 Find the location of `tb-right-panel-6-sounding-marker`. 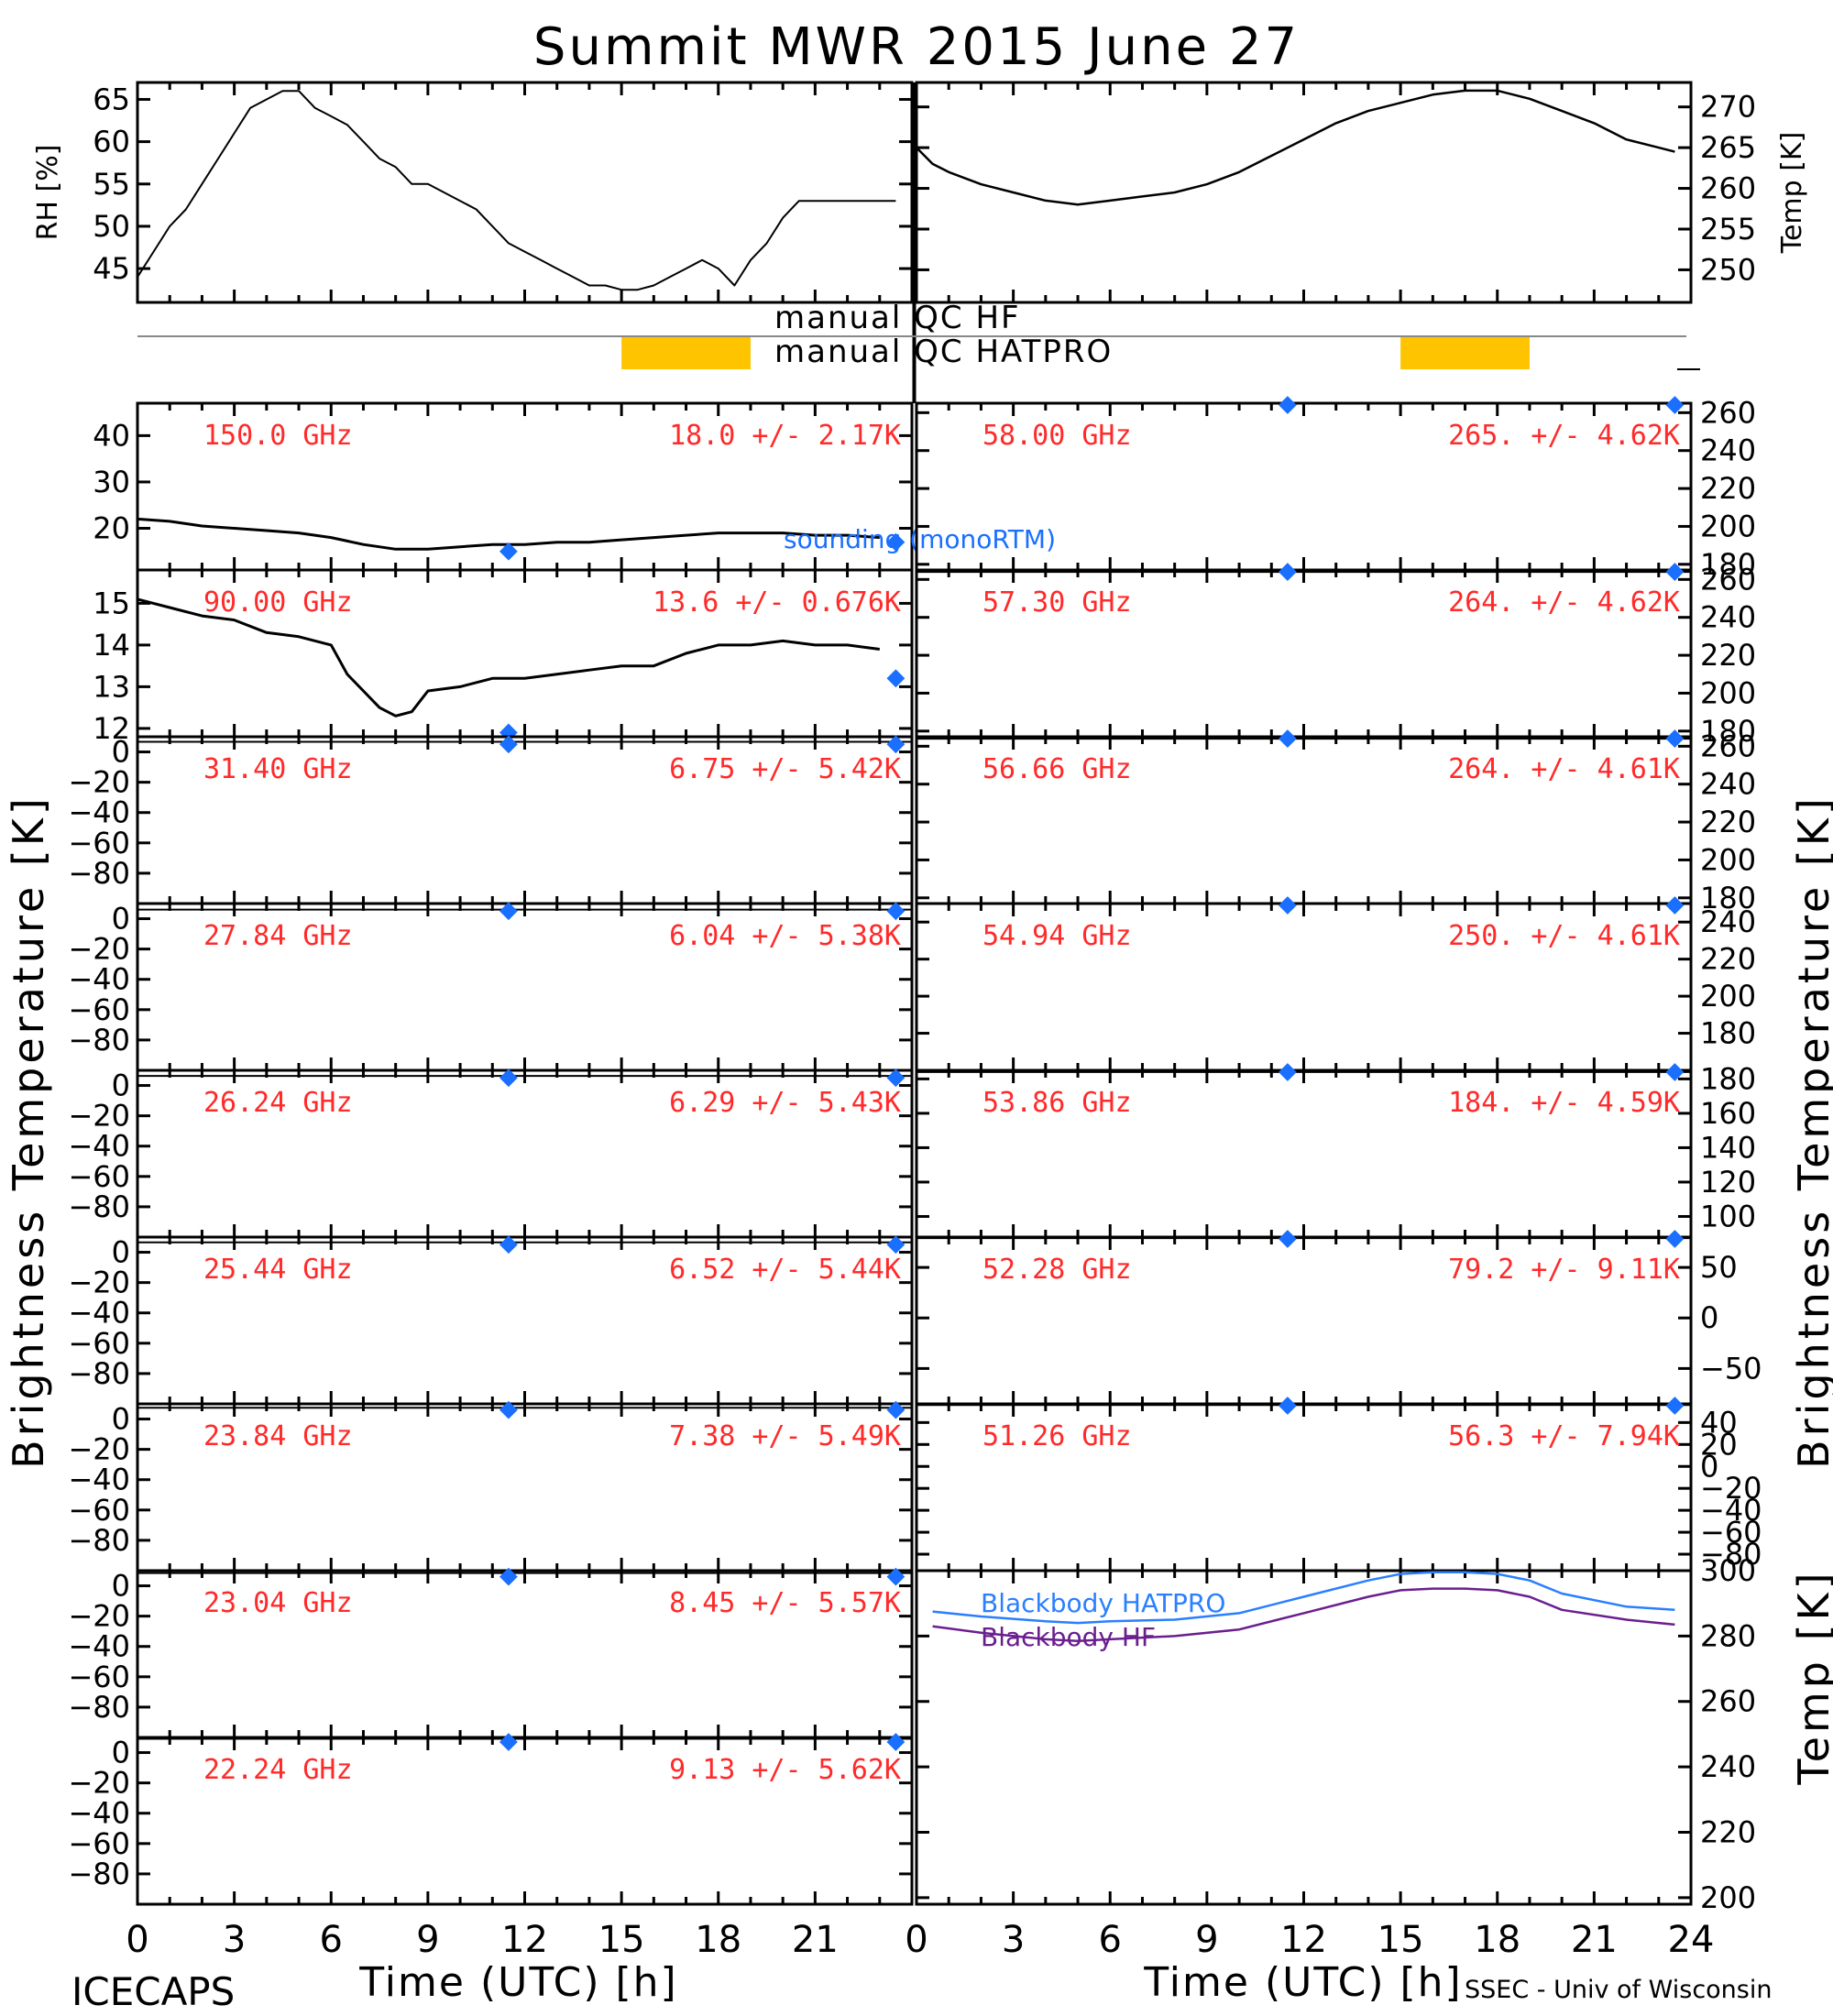

tb-right-panel-6-sounding-marker is located at coordinates (1675, 1406).